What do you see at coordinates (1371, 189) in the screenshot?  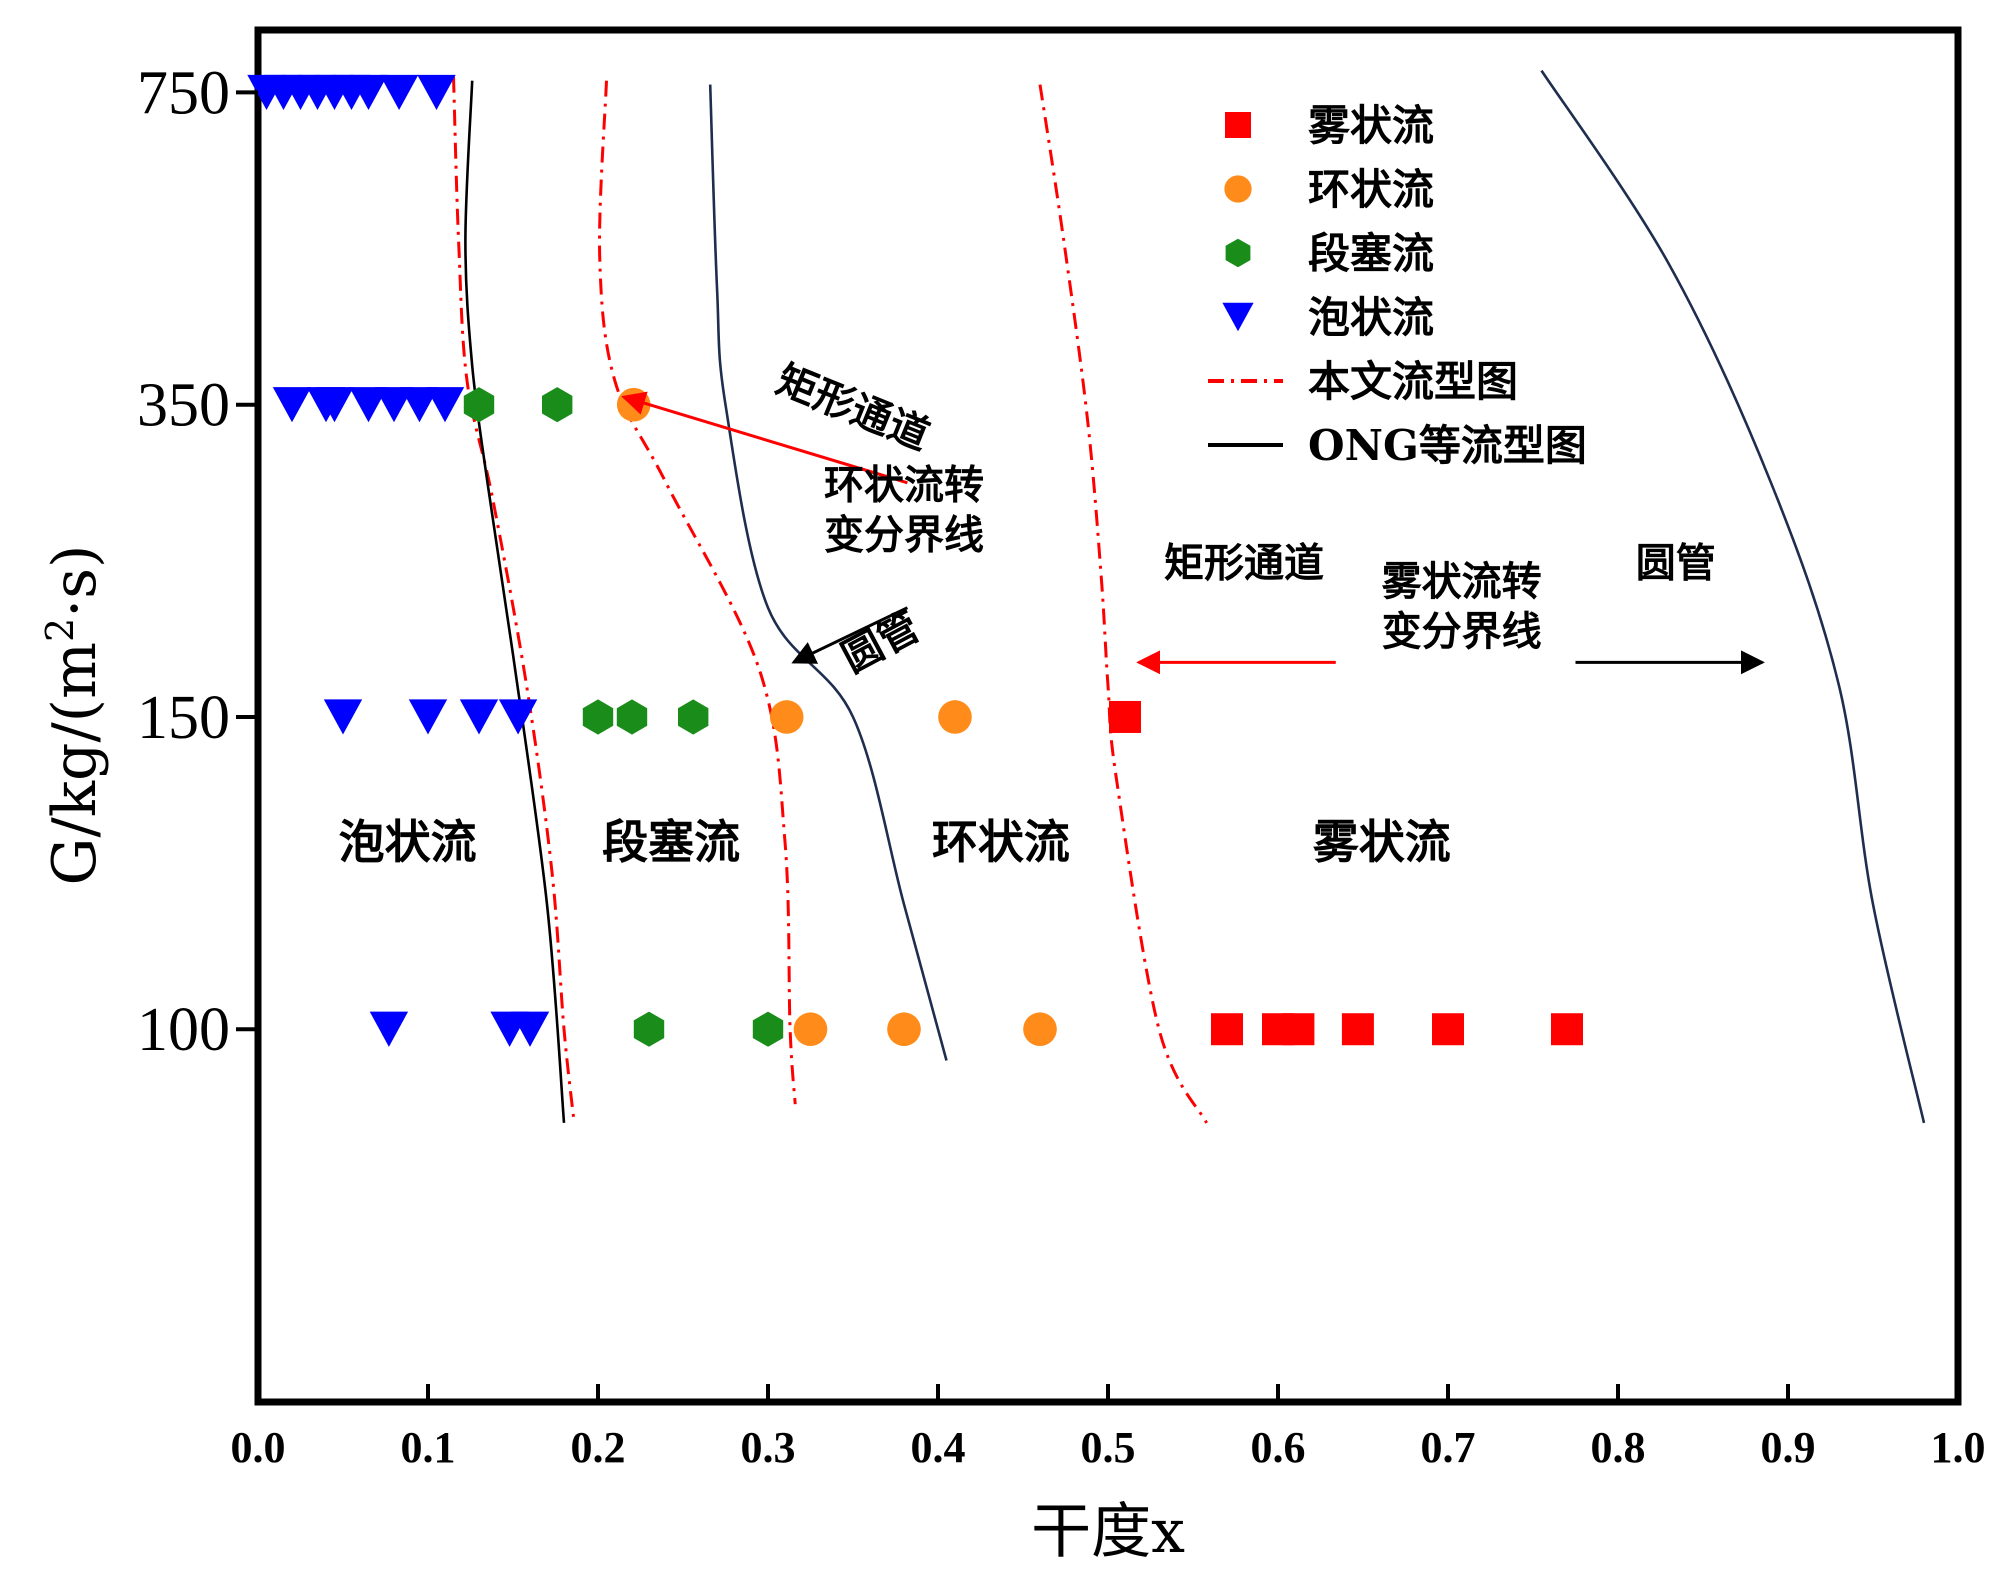 I see `legend-label: 环状流` at bounding box center [1371, 189].